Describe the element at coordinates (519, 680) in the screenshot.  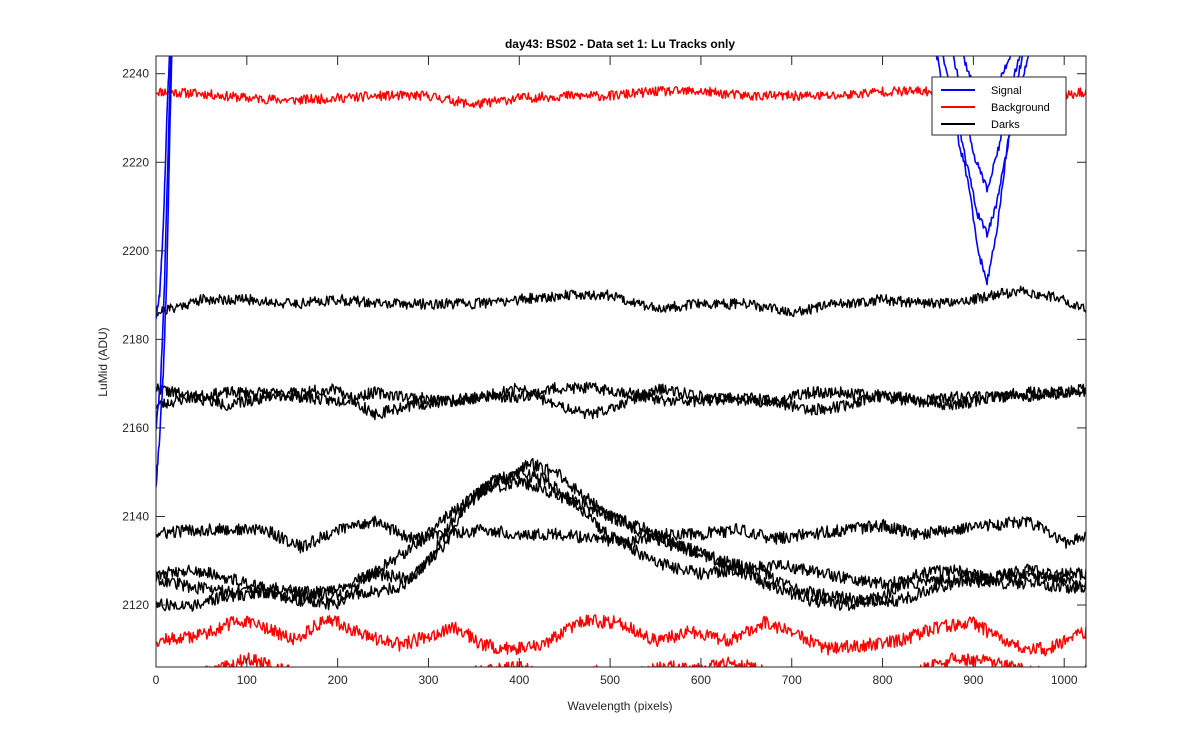
I see `x-tick-label: 400` at that location.